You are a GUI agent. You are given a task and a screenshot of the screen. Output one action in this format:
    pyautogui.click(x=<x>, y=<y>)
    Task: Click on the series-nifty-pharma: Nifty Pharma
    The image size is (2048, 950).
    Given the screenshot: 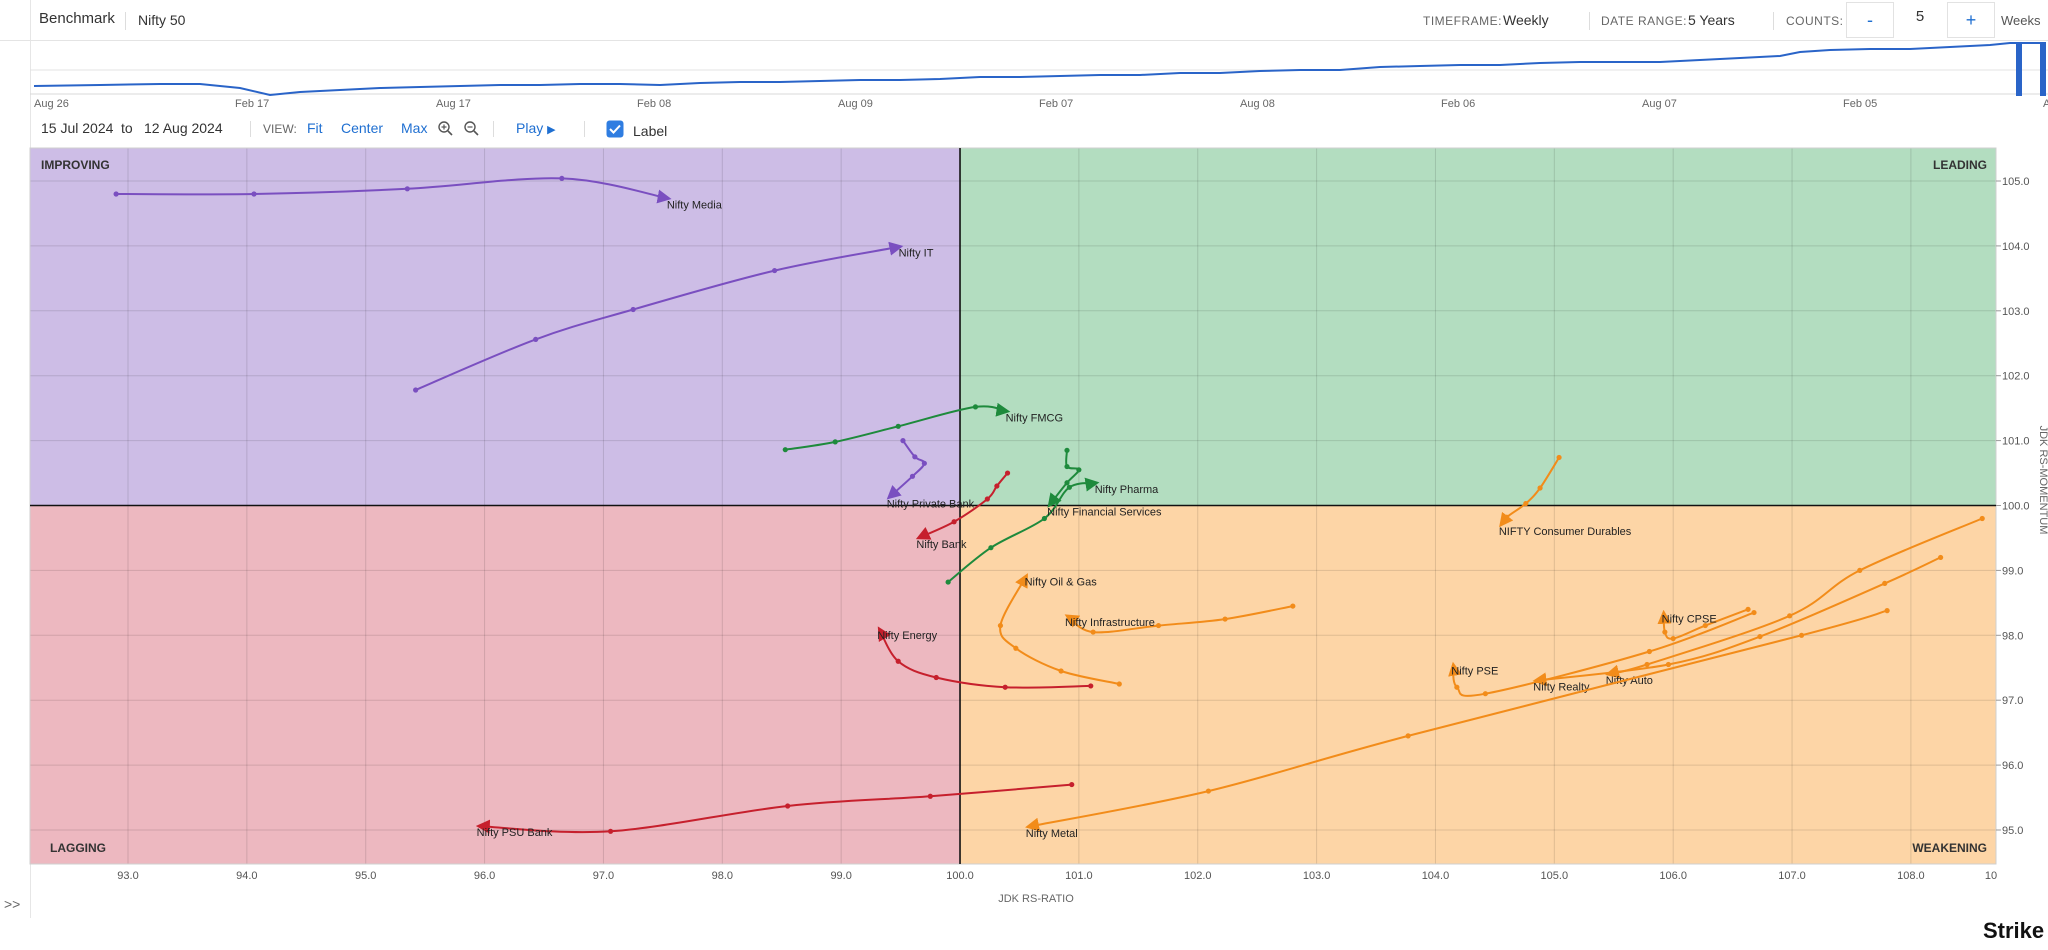 What is the action you would take?
    pyautogui.click(x=1052, y=531)
    